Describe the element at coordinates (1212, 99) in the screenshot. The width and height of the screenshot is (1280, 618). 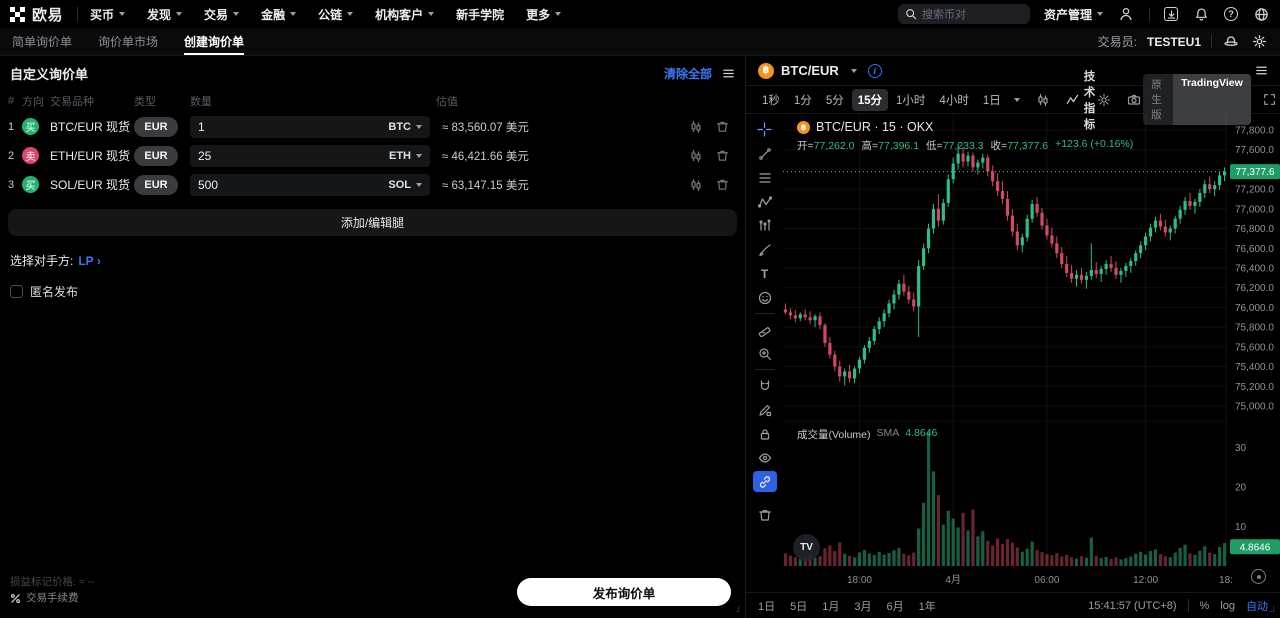
I see `mode-tradingview: TradingView` at that location.